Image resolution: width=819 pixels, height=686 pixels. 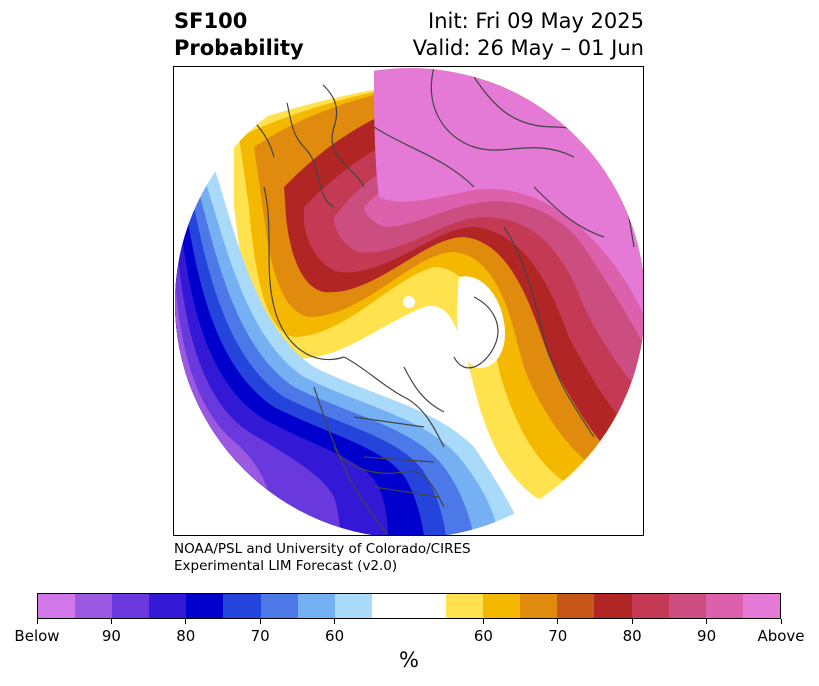 What do you see at coordinates (536, 21) in the screenshot?
I see `init-date-label: Init: Fri 09 May 2025` at bounding box center [536, 21].